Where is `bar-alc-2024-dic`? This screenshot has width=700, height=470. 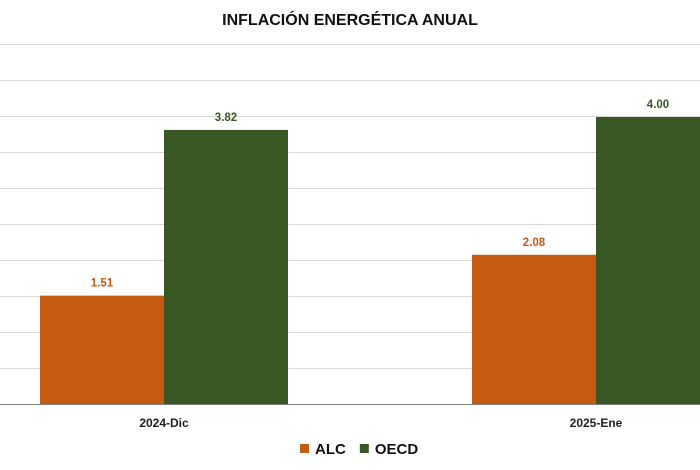
bar-alc-2024-dic is located at coordinates (102, 349).